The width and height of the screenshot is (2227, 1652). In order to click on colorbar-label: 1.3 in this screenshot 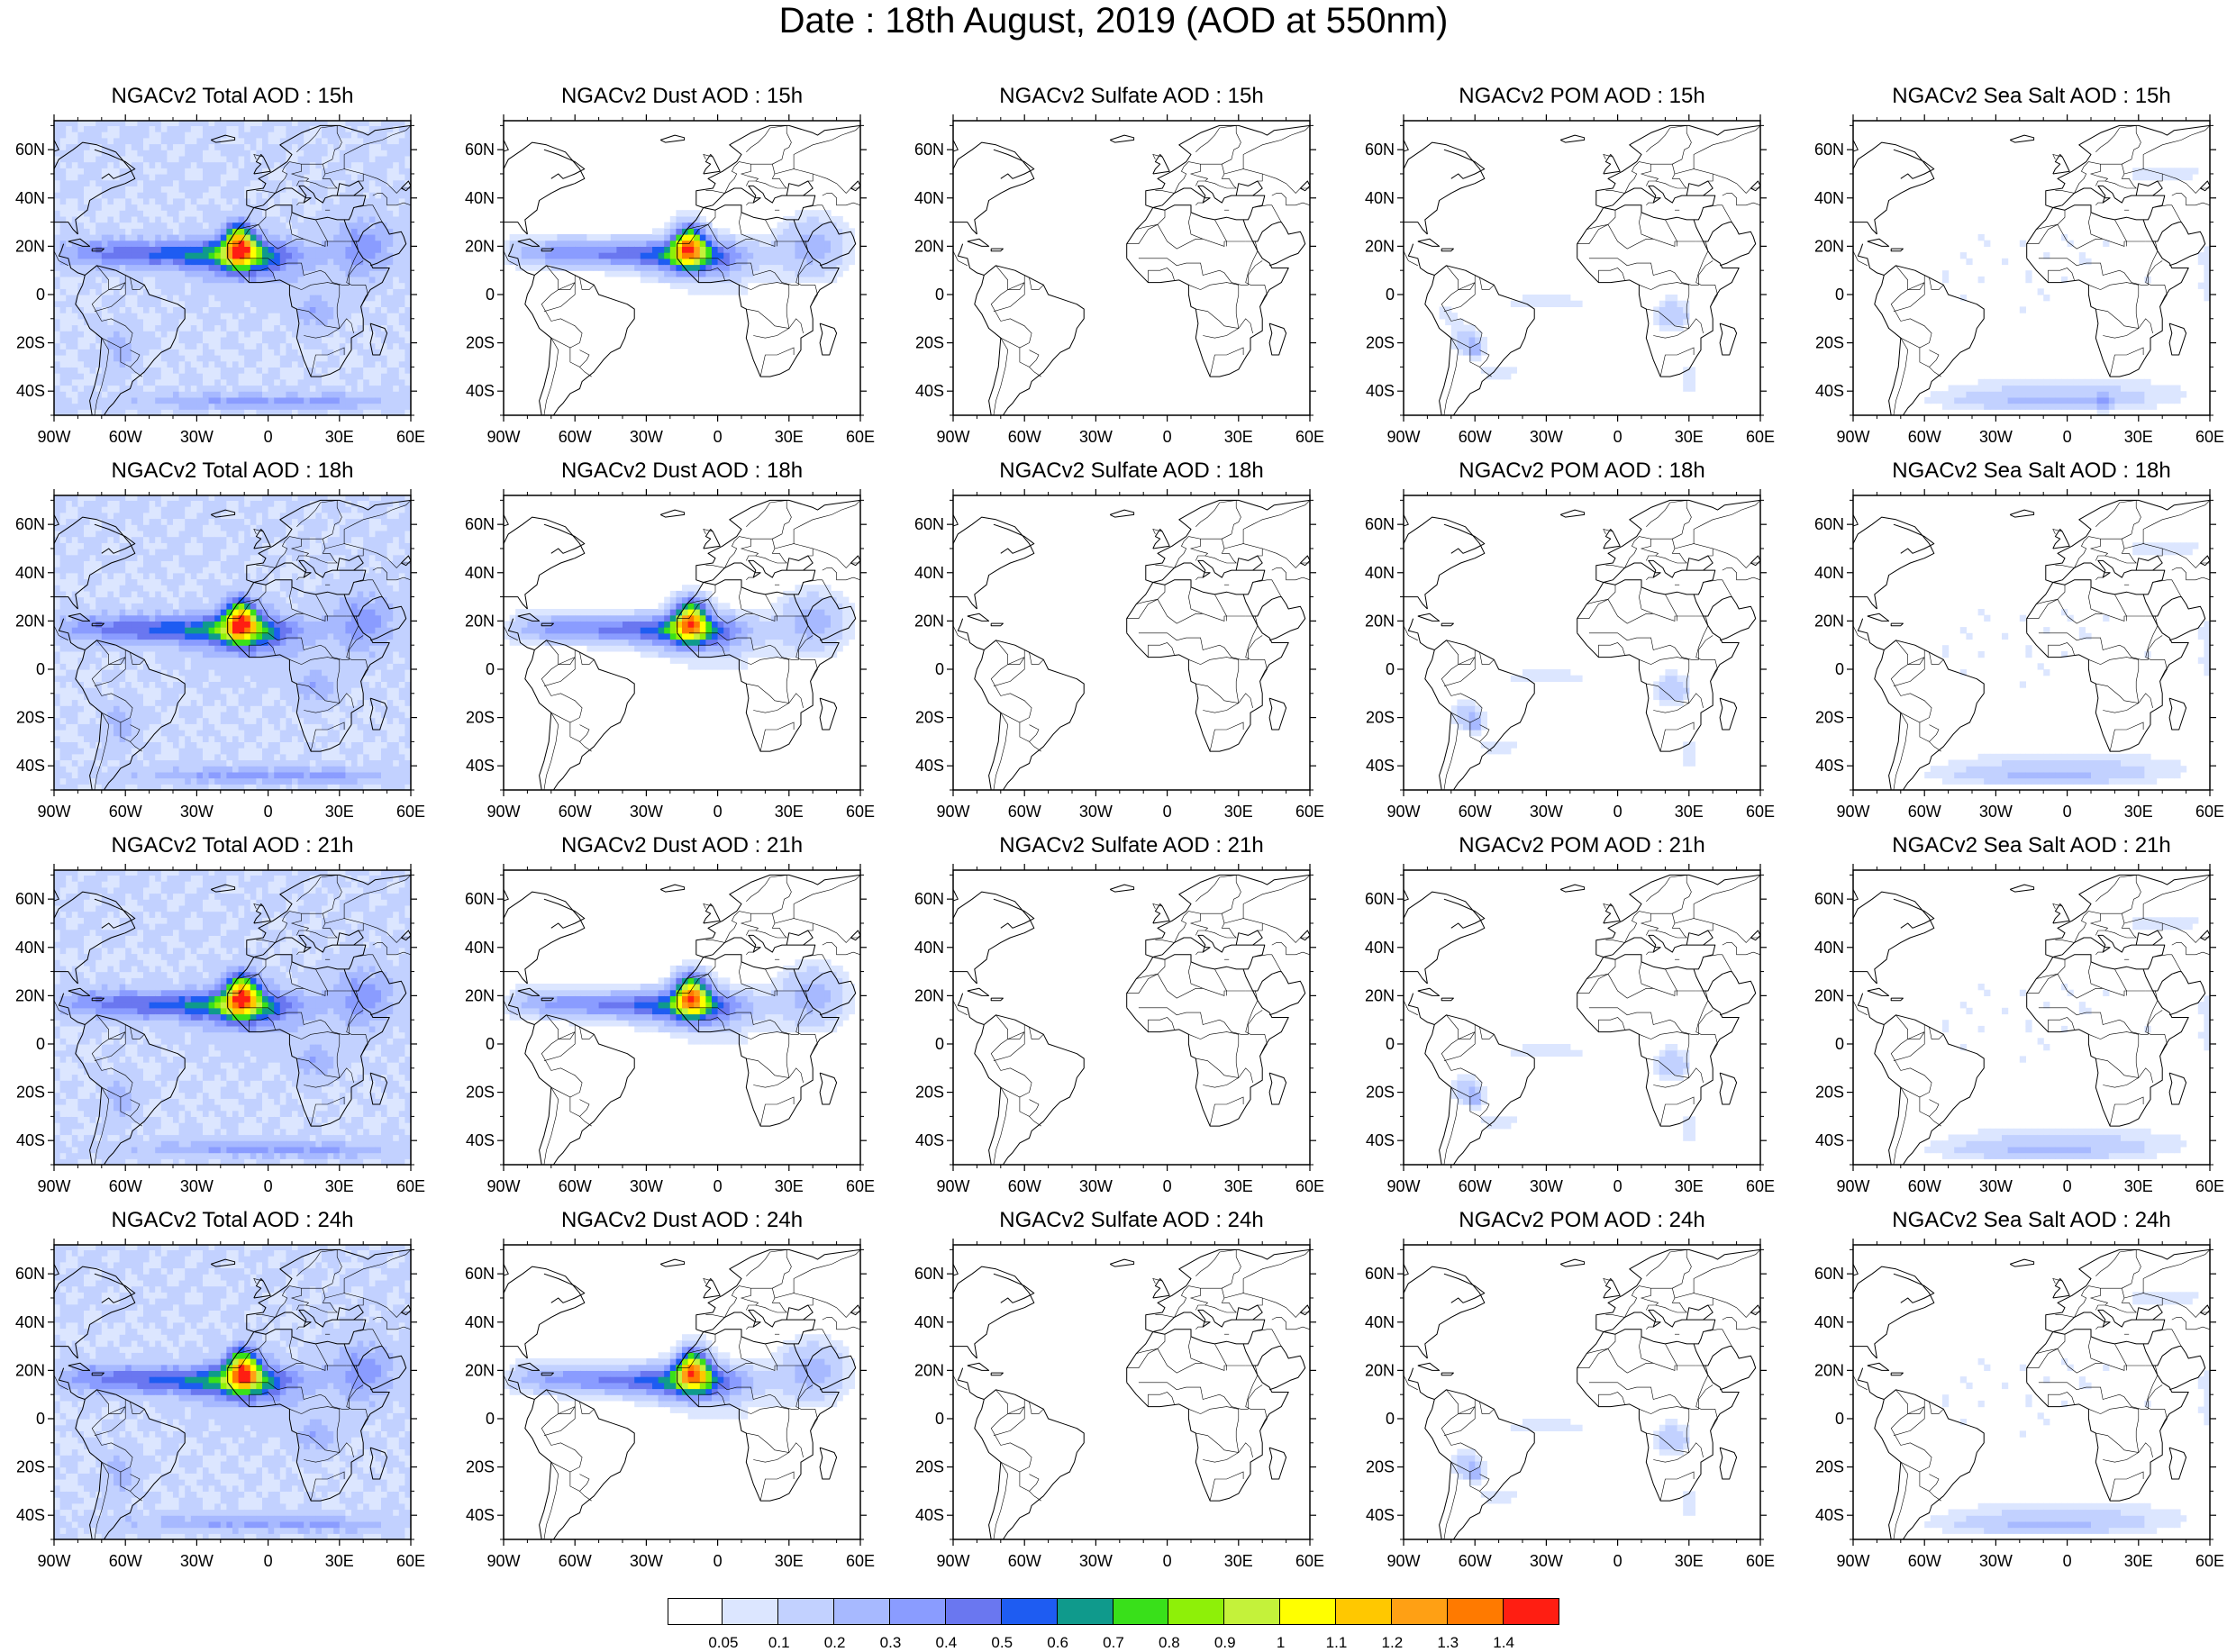, I will do `click(1448, 1643)`.